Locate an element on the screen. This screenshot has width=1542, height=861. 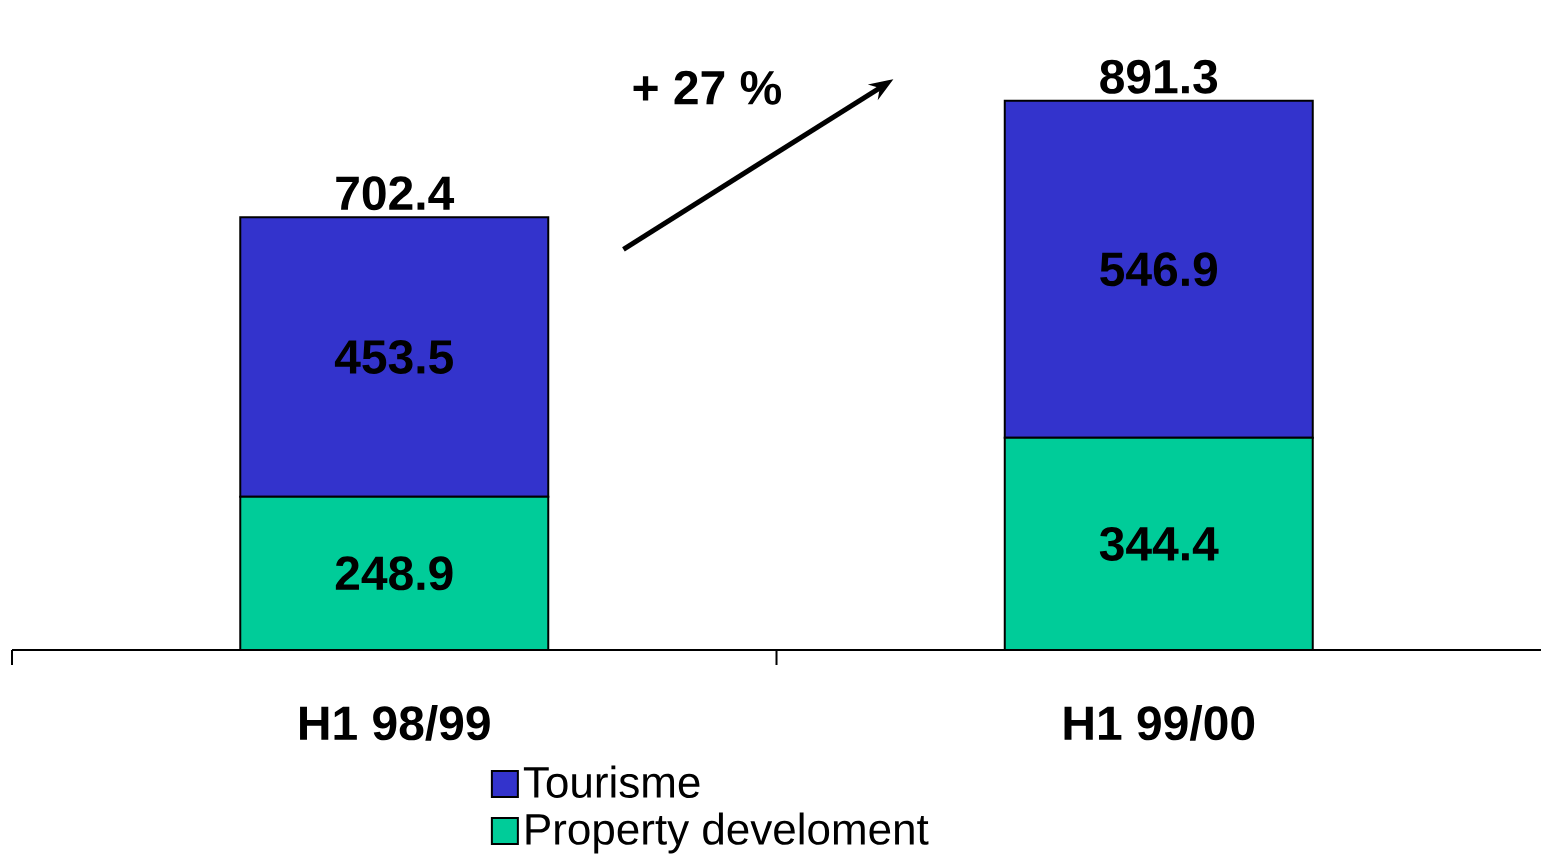
data-label: 344.4 is located at coordinates (1159, 543).